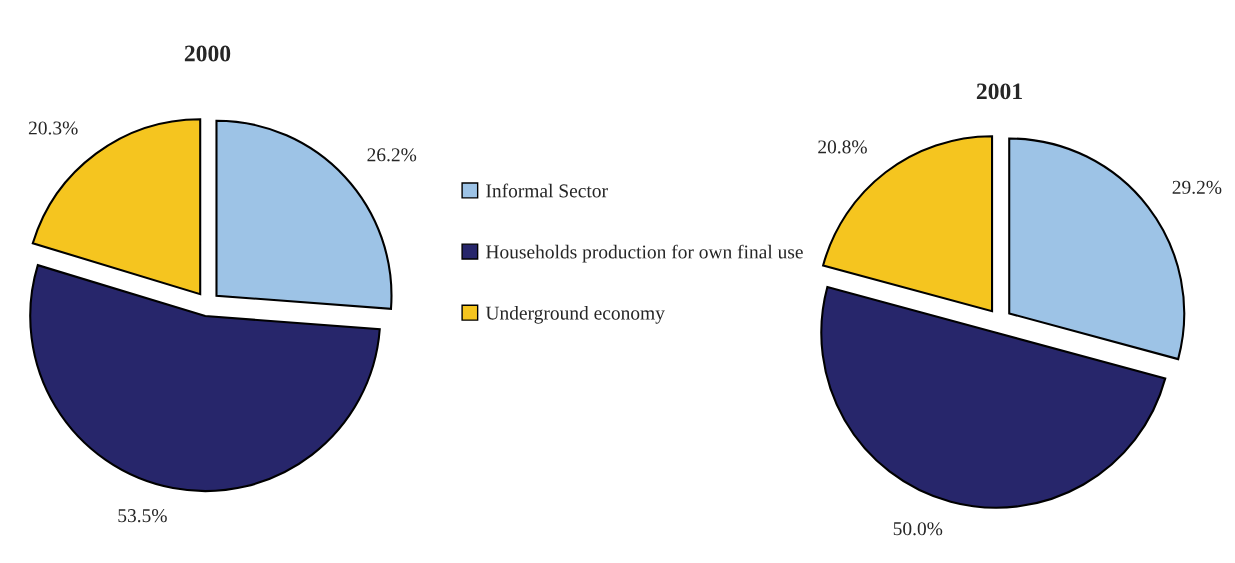  I want to click on data-label: 20.8%, so click(842, 147).